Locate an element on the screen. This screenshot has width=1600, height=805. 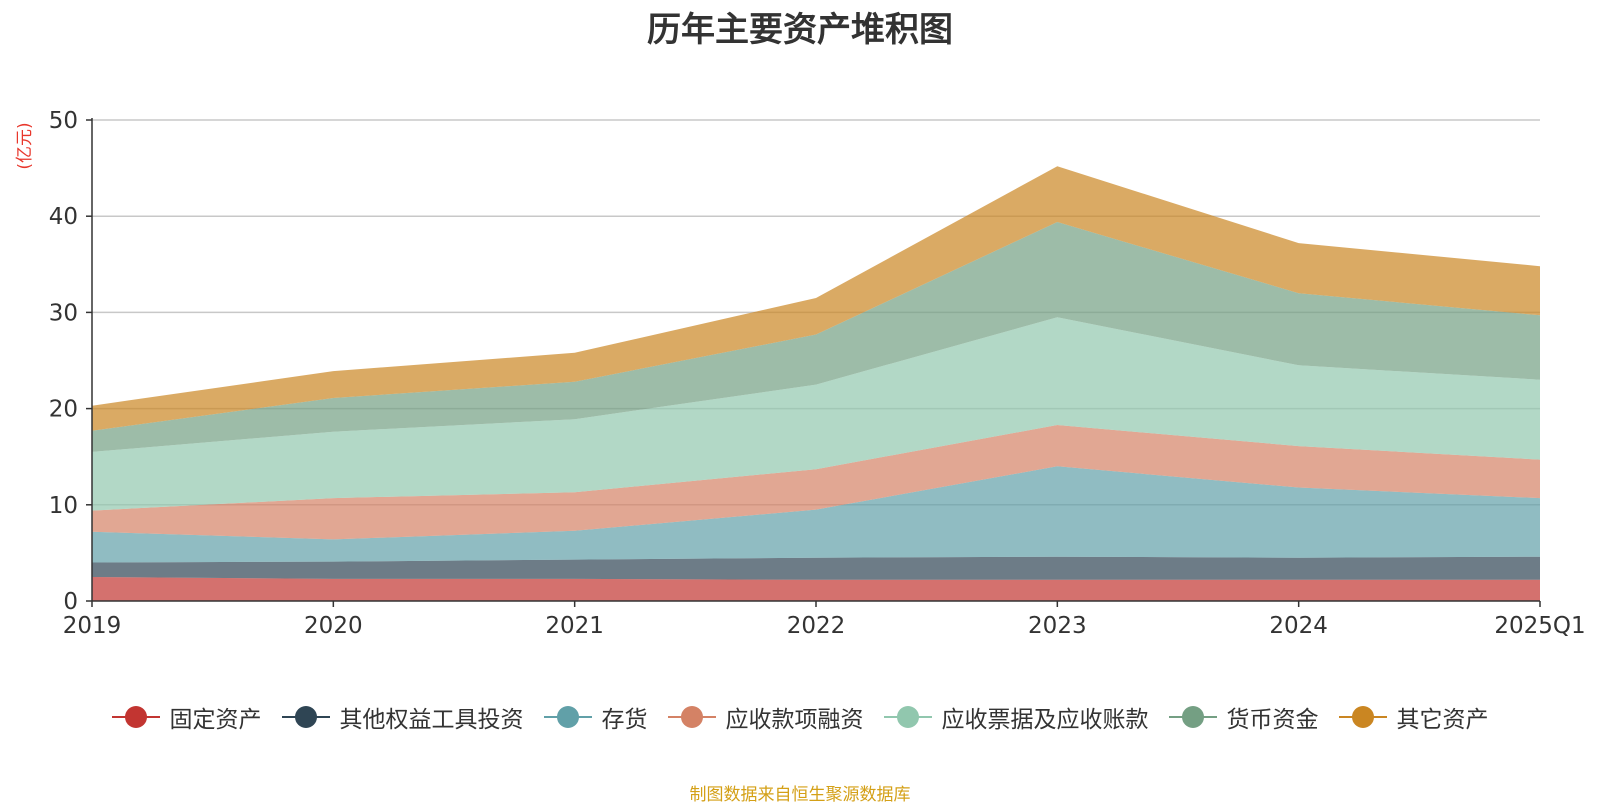
y-tick-label: 50 is located at coordinates (63, 121).